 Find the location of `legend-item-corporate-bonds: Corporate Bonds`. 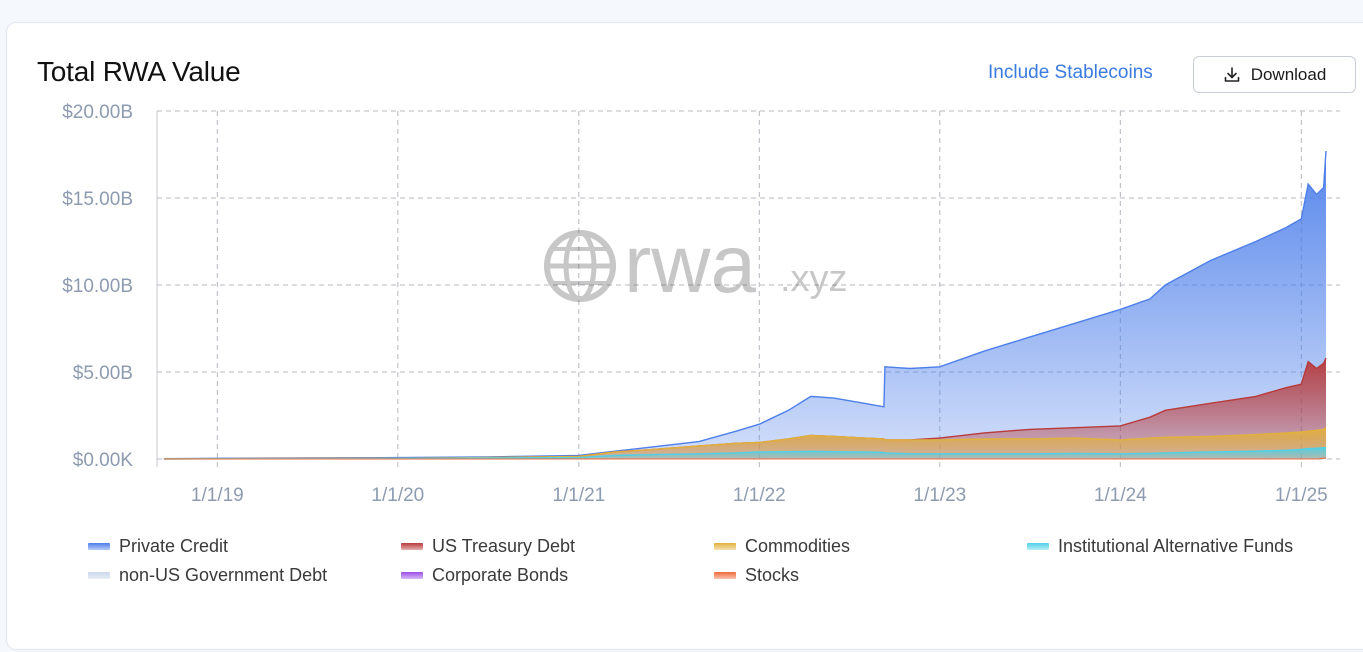

legend-item-corporate-bonds: Corporate Bonds is located at coordinates (484, 575).